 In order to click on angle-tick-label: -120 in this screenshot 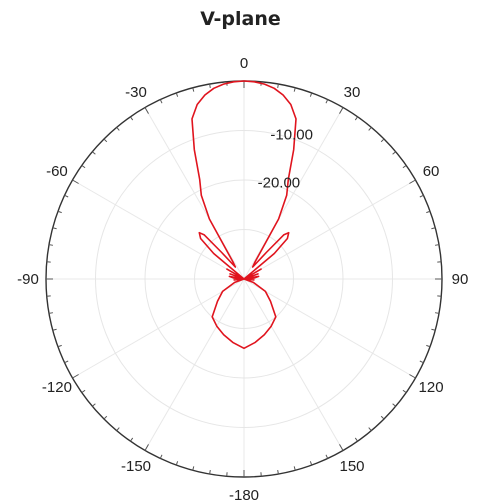, I will do `click(57, 387)`.